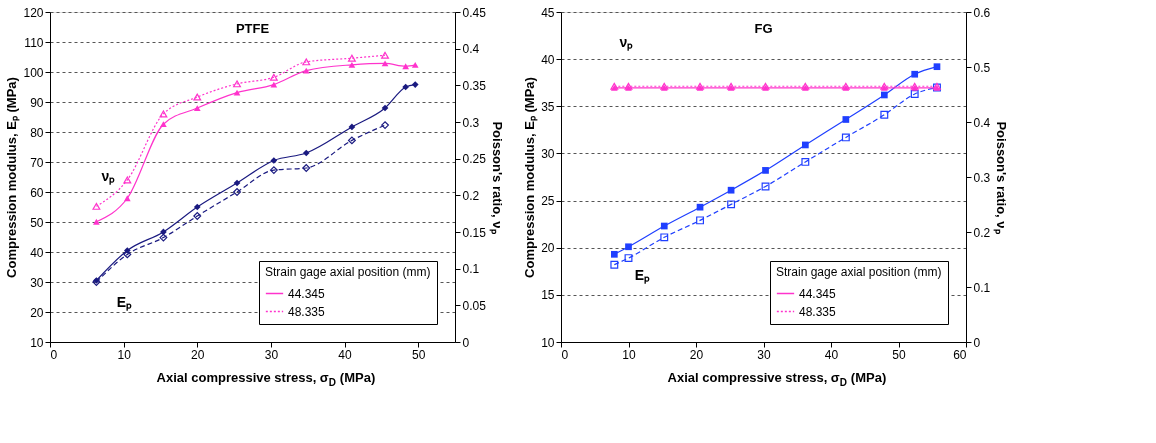 Image resolution: width=1156 pixels, height=443 pixels. Describe the element at coordinates (982, 12) in the screenshot. I see `y2-tick-label: 0.6` at that location.